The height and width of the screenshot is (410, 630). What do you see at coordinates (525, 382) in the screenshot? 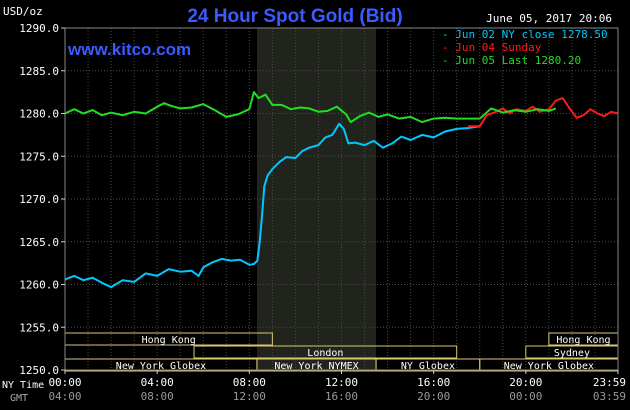
I see `x-tick-label-ny: 20:00` at bounding box center [525, 382].